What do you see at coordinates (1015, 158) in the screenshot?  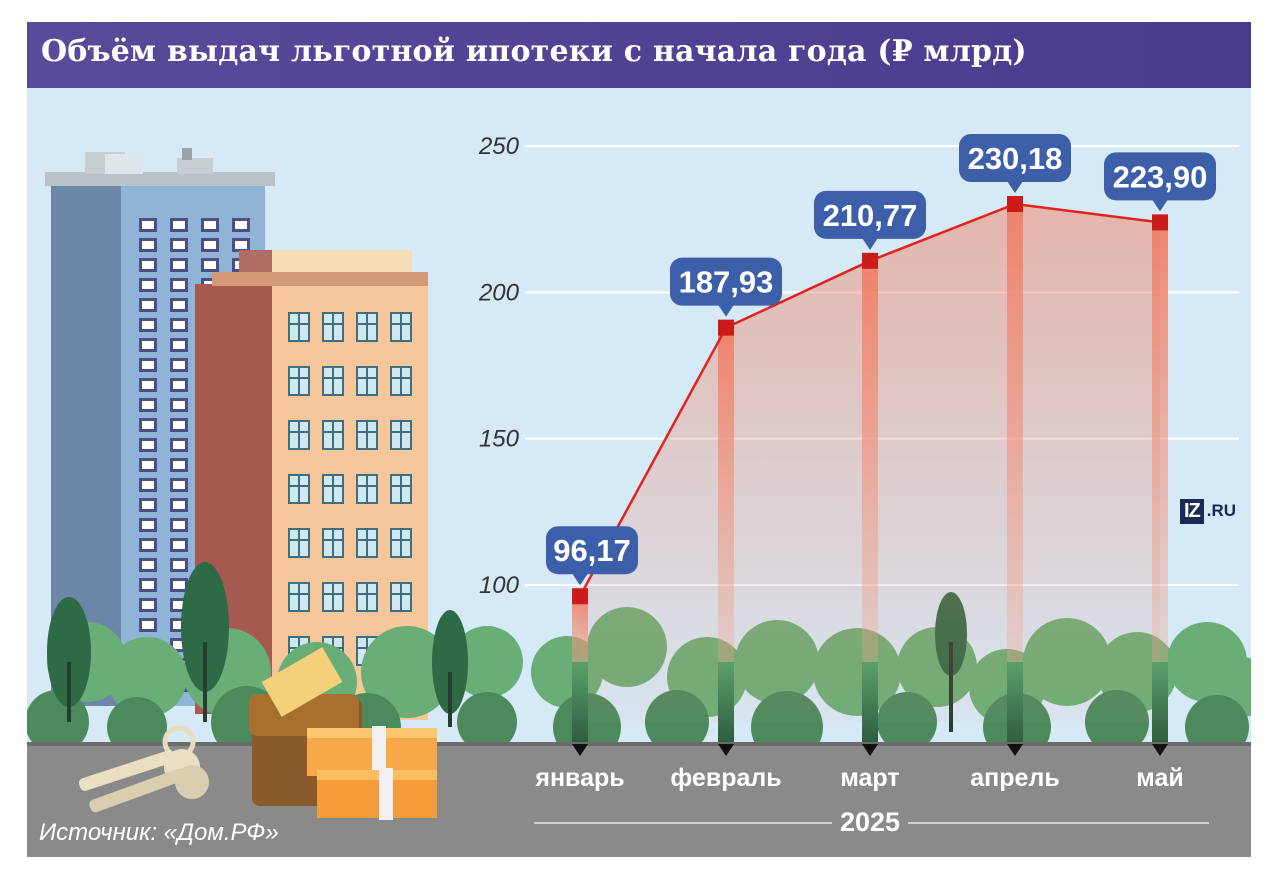 I see `svg-text: 230,18` at bounding box center [1015, 158].